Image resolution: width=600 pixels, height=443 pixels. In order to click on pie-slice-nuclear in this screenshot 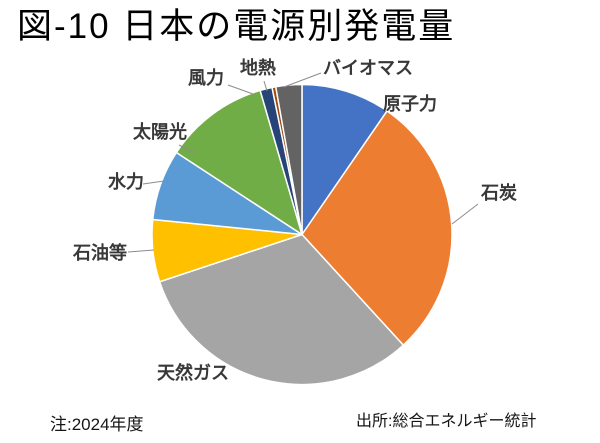, I will do `click(344, 159)`.